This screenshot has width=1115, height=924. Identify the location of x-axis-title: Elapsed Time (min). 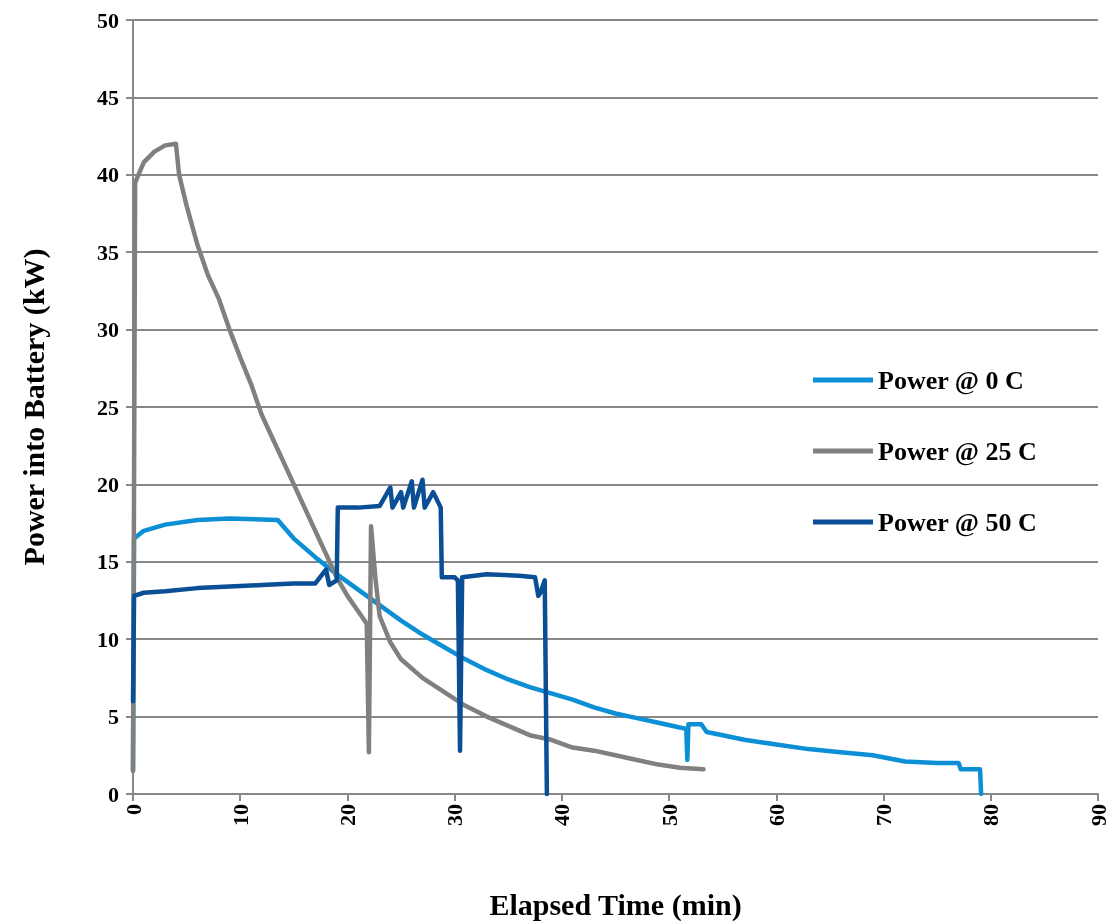
(615, 904).